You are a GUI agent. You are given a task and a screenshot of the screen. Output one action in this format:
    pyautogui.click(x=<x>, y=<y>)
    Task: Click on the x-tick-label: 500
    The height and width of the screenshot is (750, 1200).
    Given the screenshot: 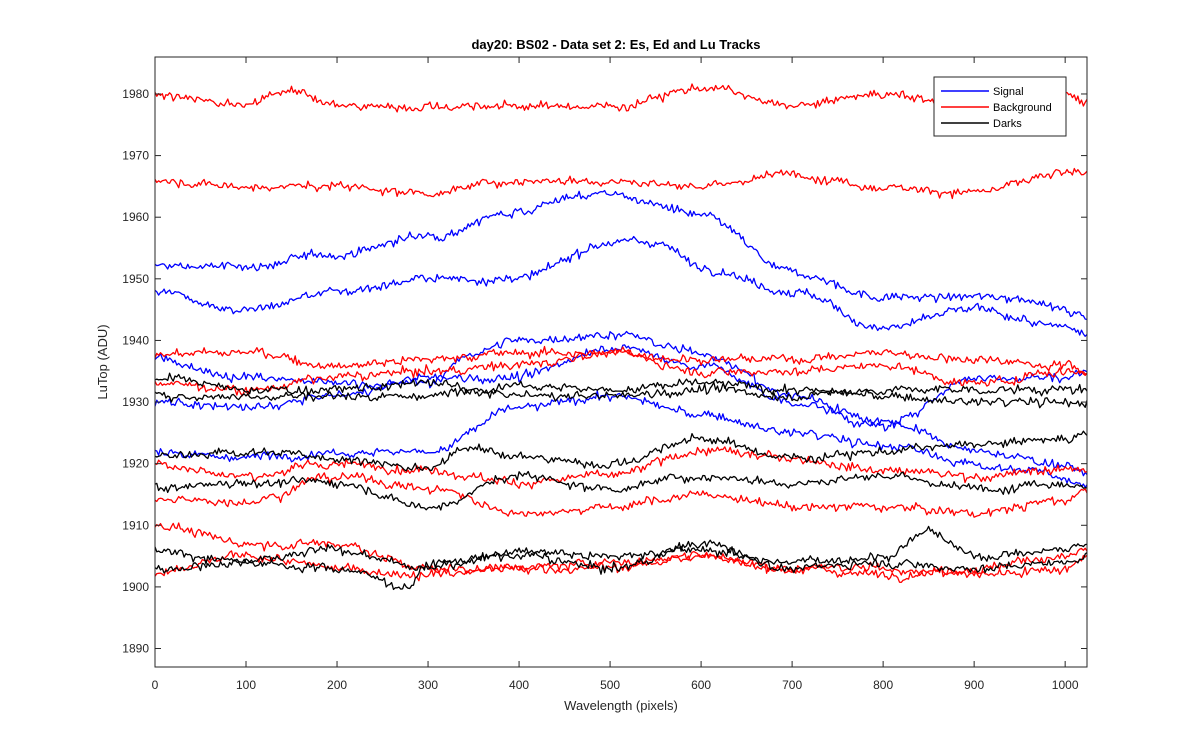 What is the action you would take?
    pyautogui.click(x=610, y=685)
    